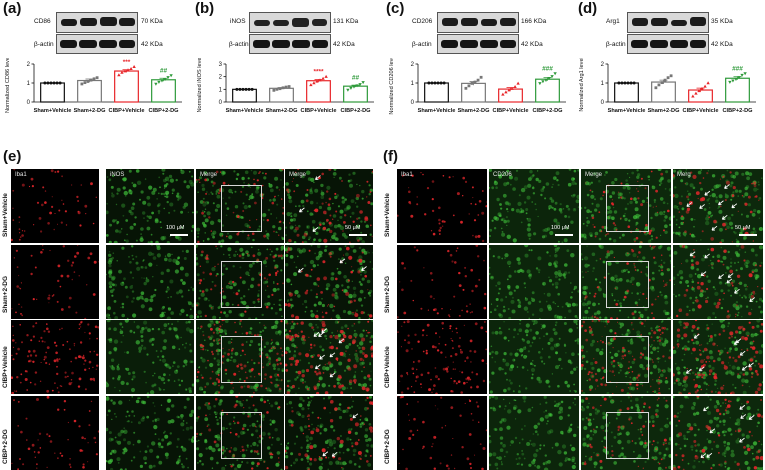  I want to click on significance-label: ***, so click(127, 62).